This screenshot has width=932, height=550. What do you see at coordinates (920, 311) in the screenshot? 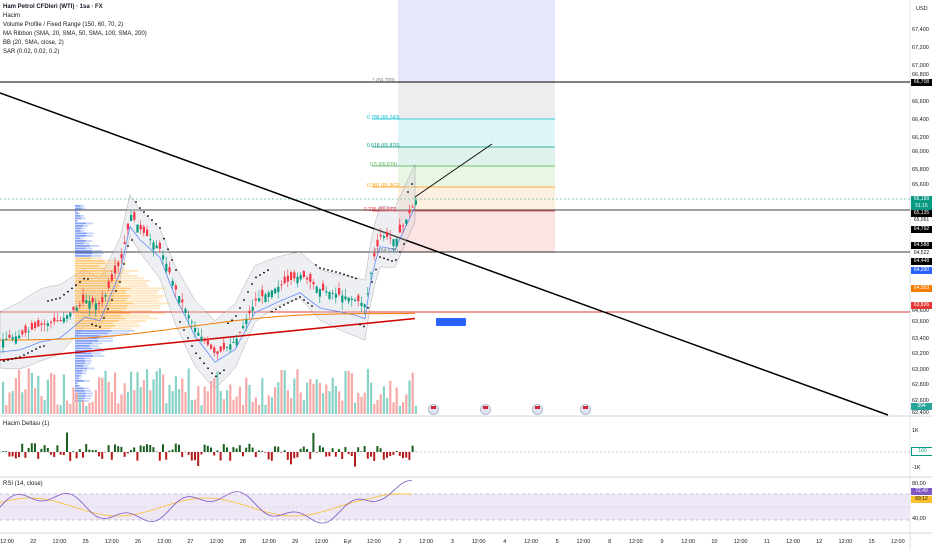
I see `price-label: 64,600` at bounding box center [920, 311].